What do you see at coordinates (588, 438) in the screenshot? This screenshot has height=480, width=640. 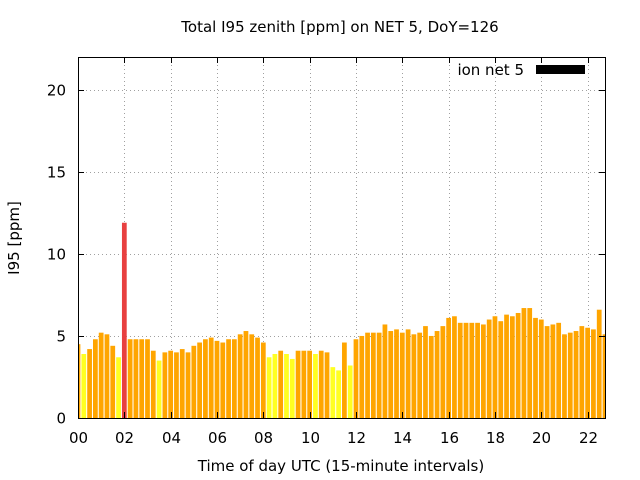 I see `x-tick-label: 22` at bounding box center [588, 438].